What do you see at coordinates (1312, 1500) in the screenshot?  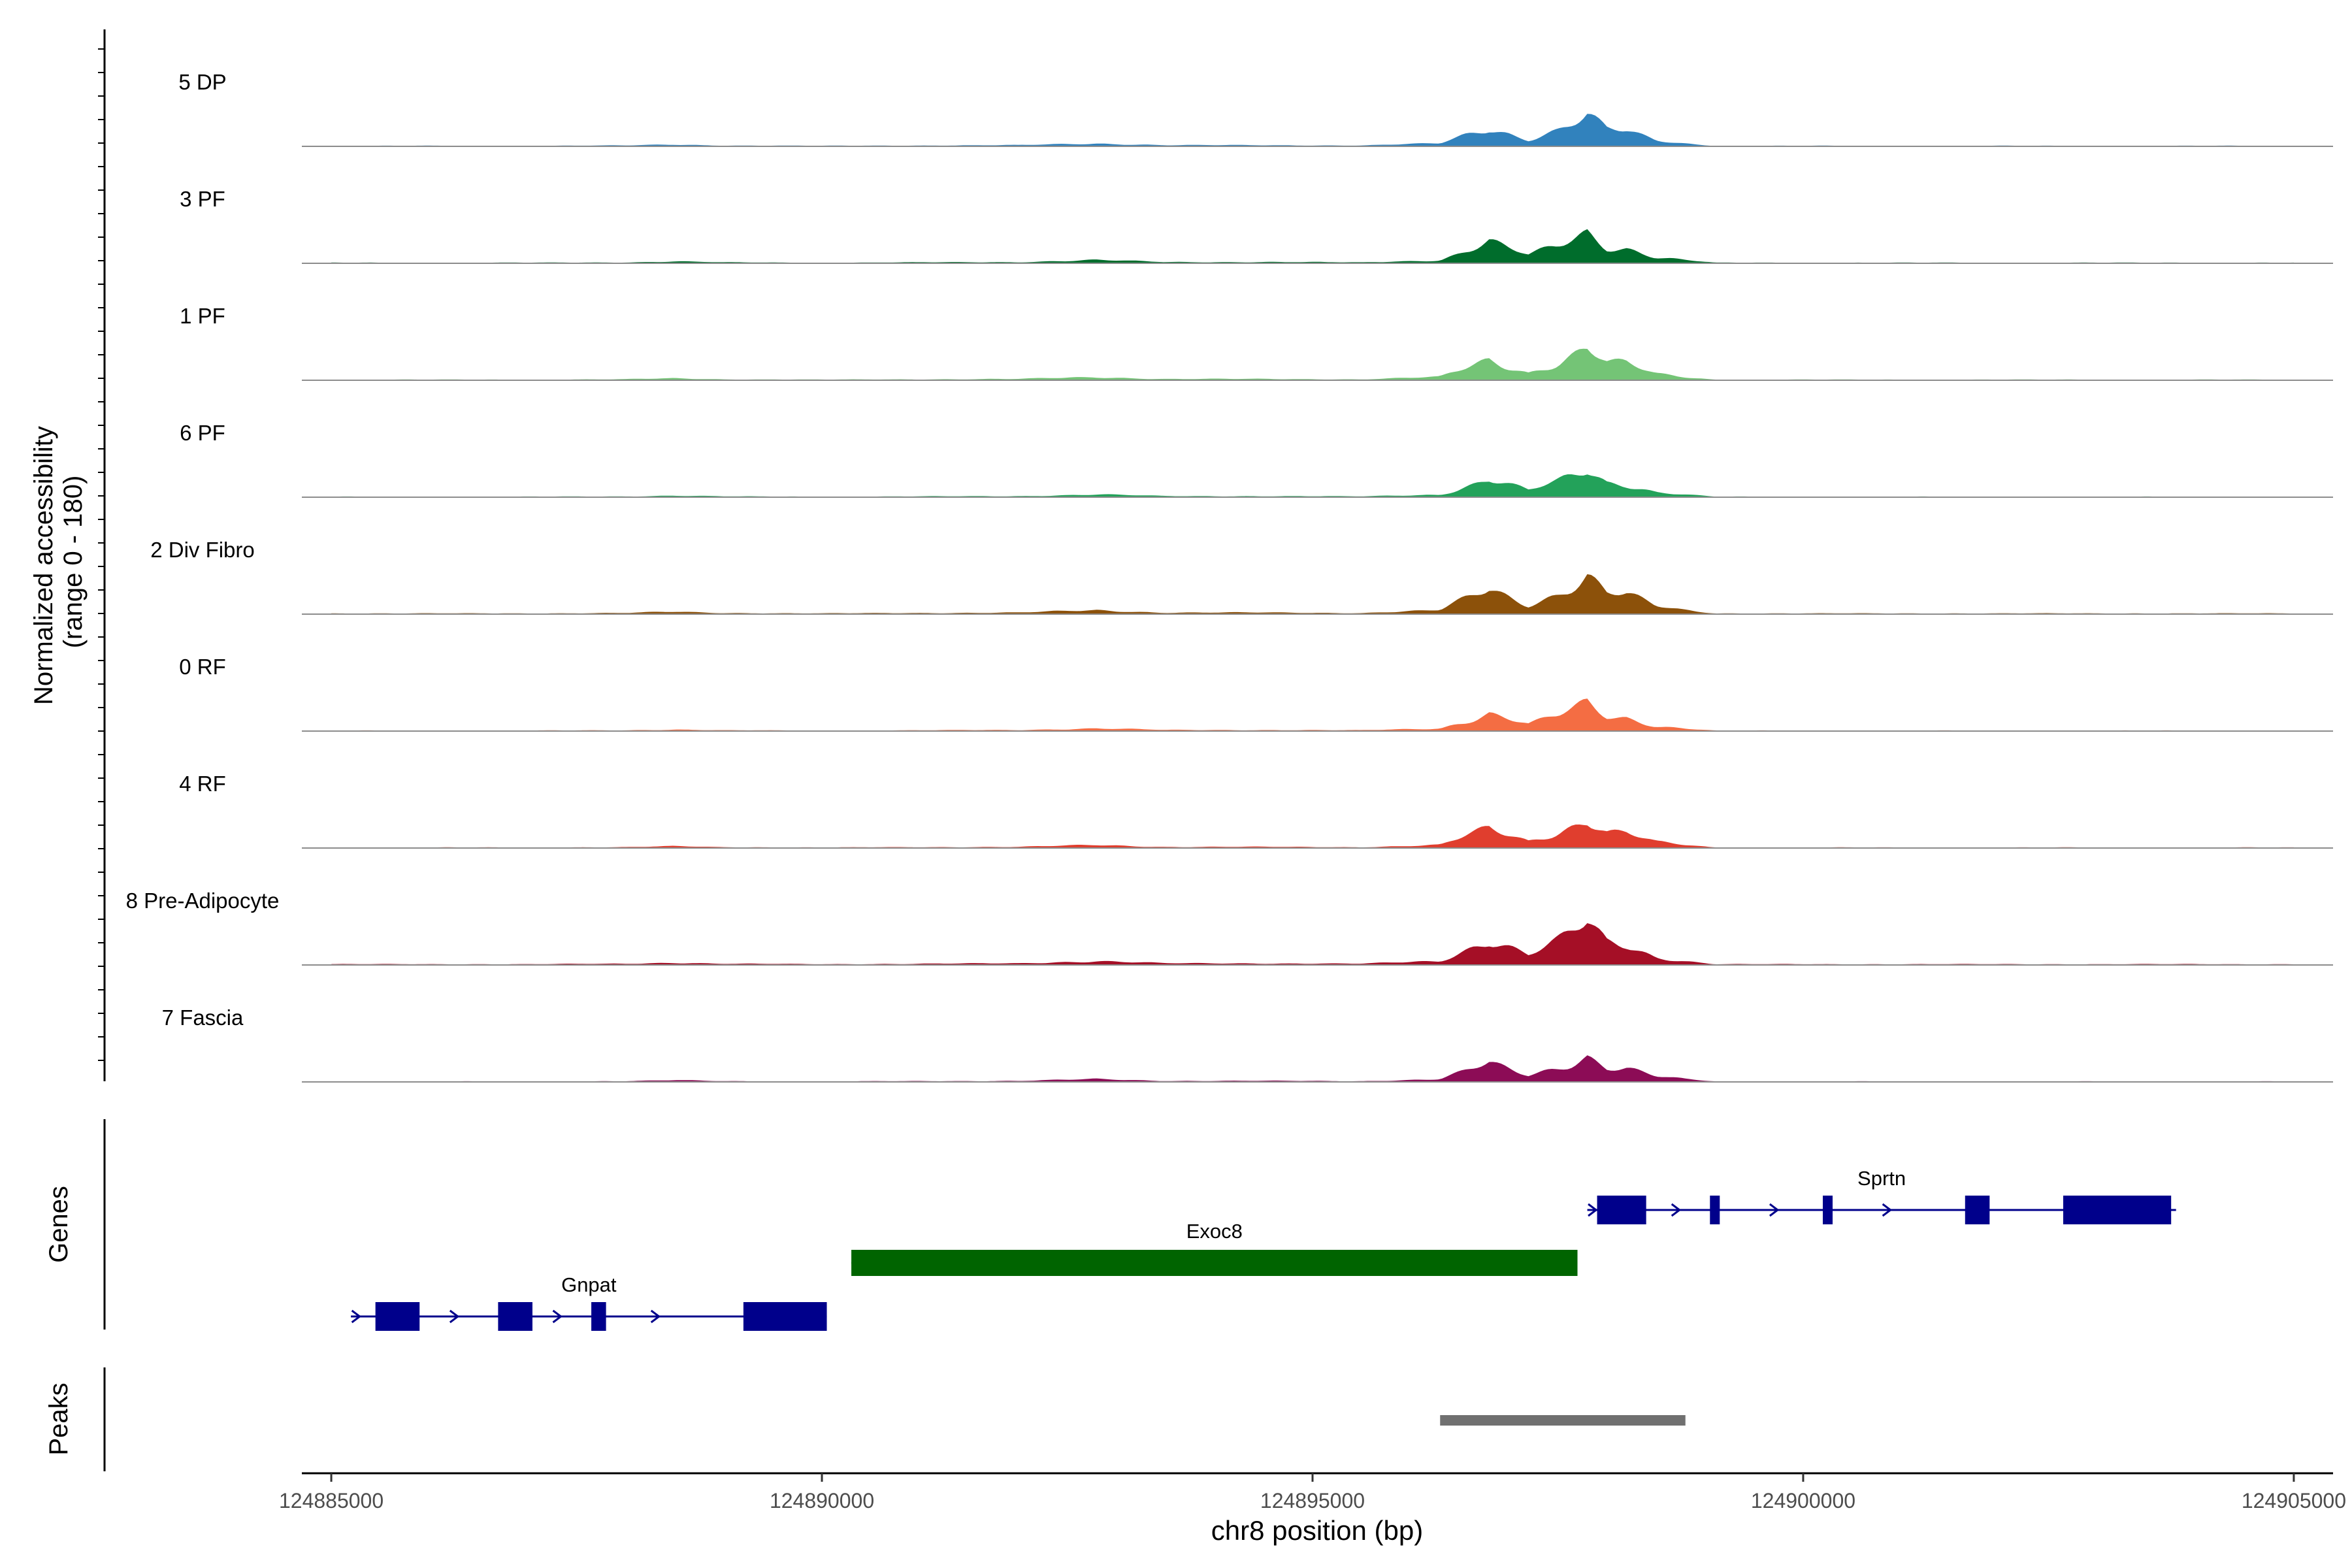 I see `x-axis-tick-label: 124895000` at bounding box center [1312, 1500].